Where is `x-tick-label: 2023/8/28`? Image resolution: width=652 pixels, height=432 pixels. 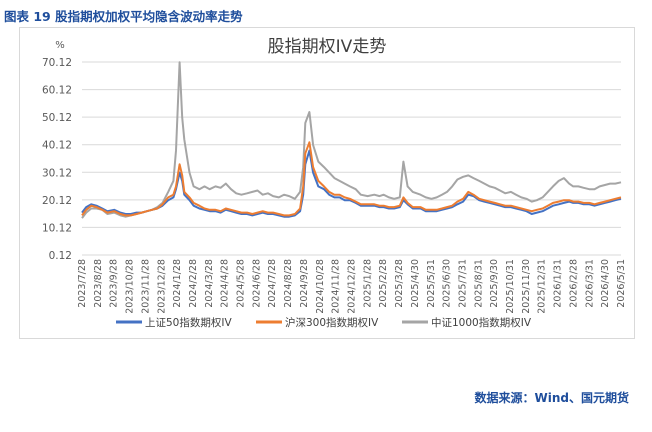
x-tick-label: 2023/8/28 is located at coordinates (98, 283).